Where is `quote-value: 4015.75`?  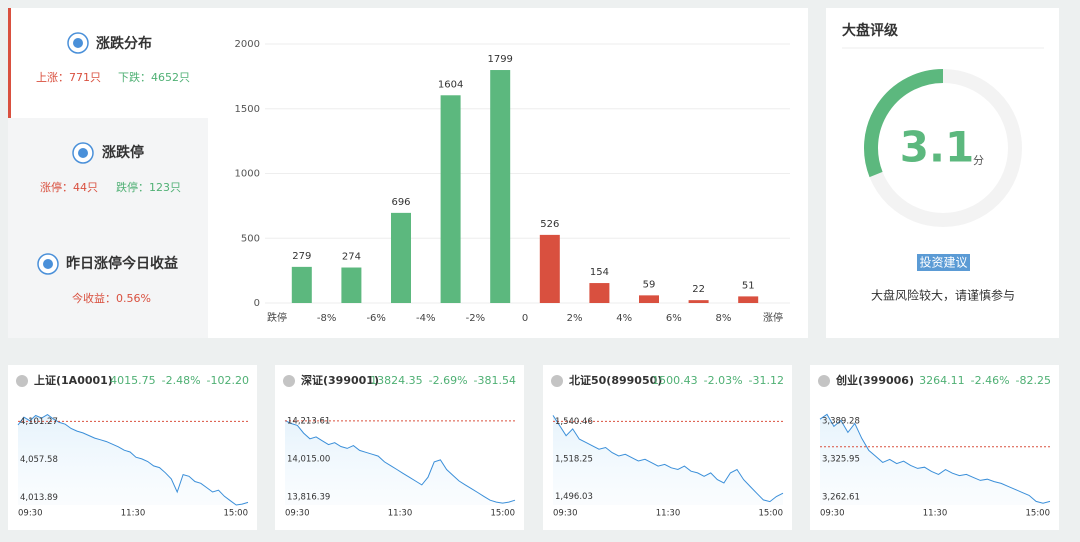 quote-value: 4015.75 is located at coordinates (133, 380).